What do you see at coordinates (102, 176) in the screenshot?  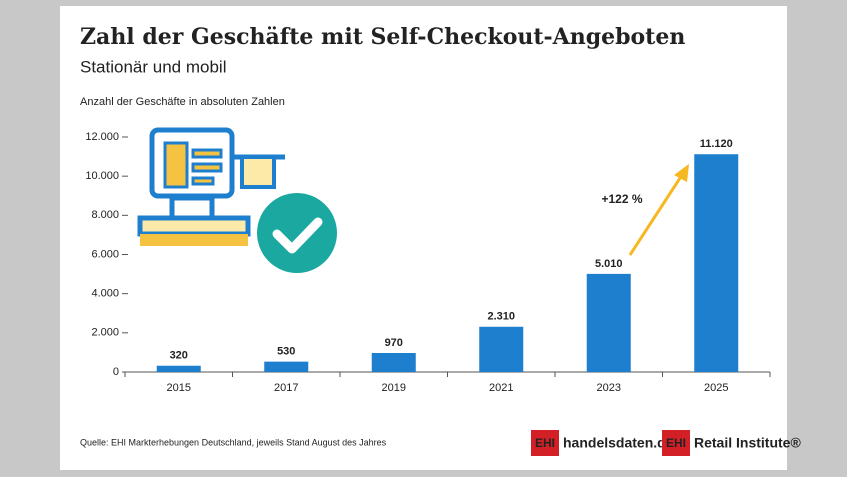 I see `y-tick-label: 10.000` at bounding box center [102, 176].